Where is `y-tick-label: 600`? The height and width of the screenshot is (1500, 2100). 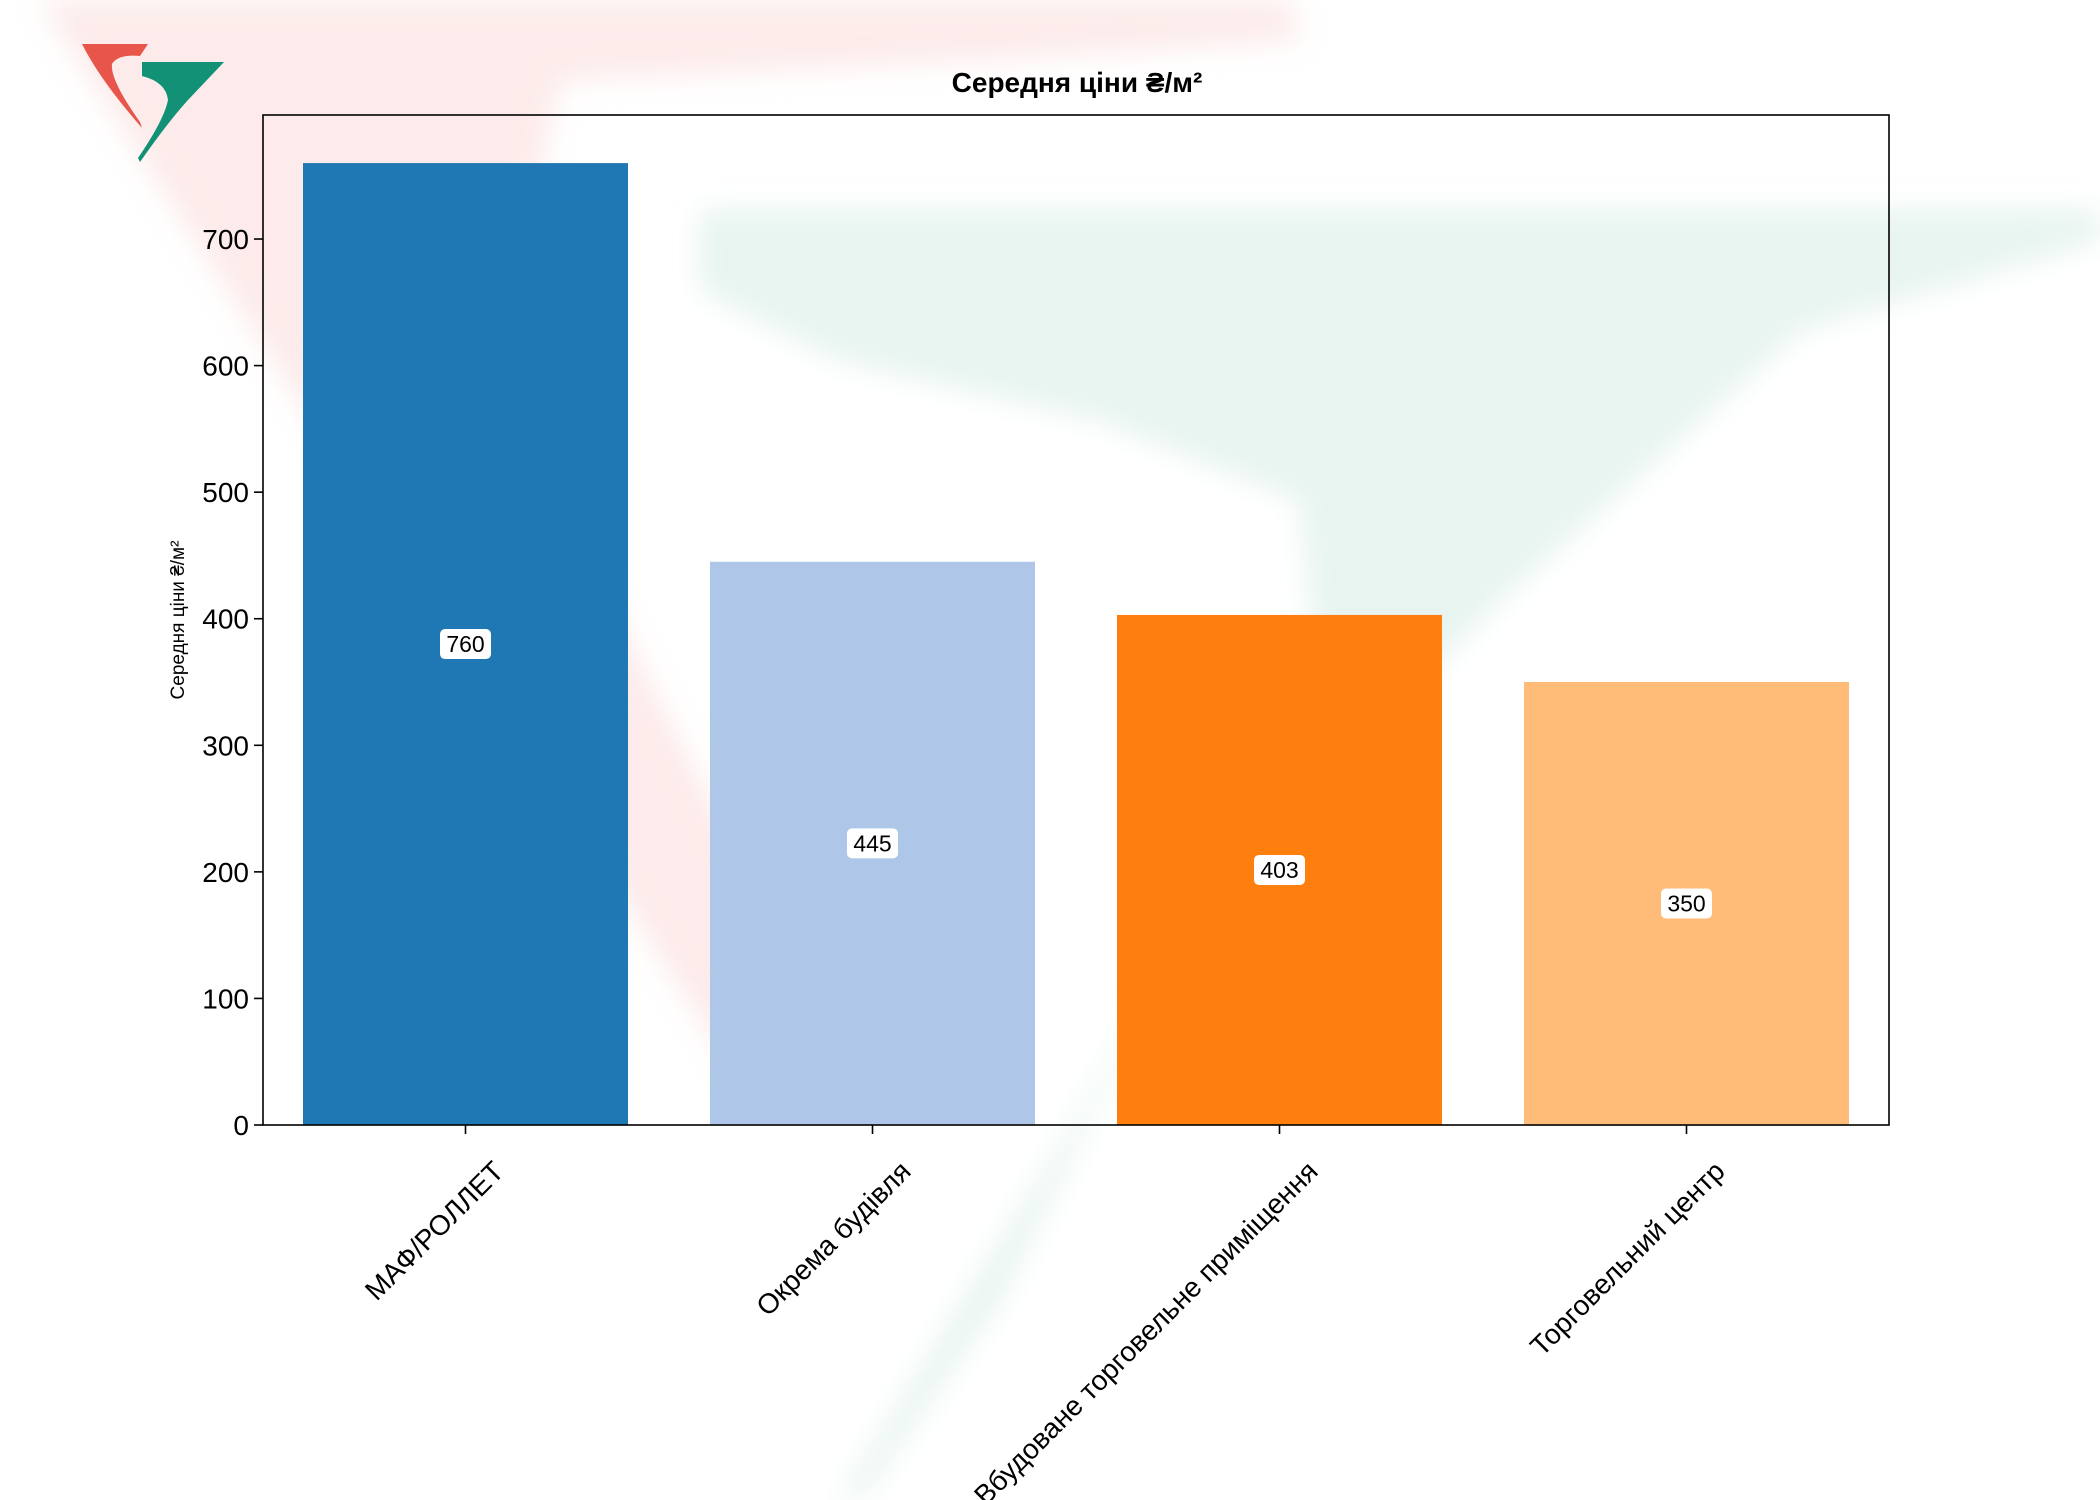
y-tick-label: 600 is located at coordinates (225, 366).